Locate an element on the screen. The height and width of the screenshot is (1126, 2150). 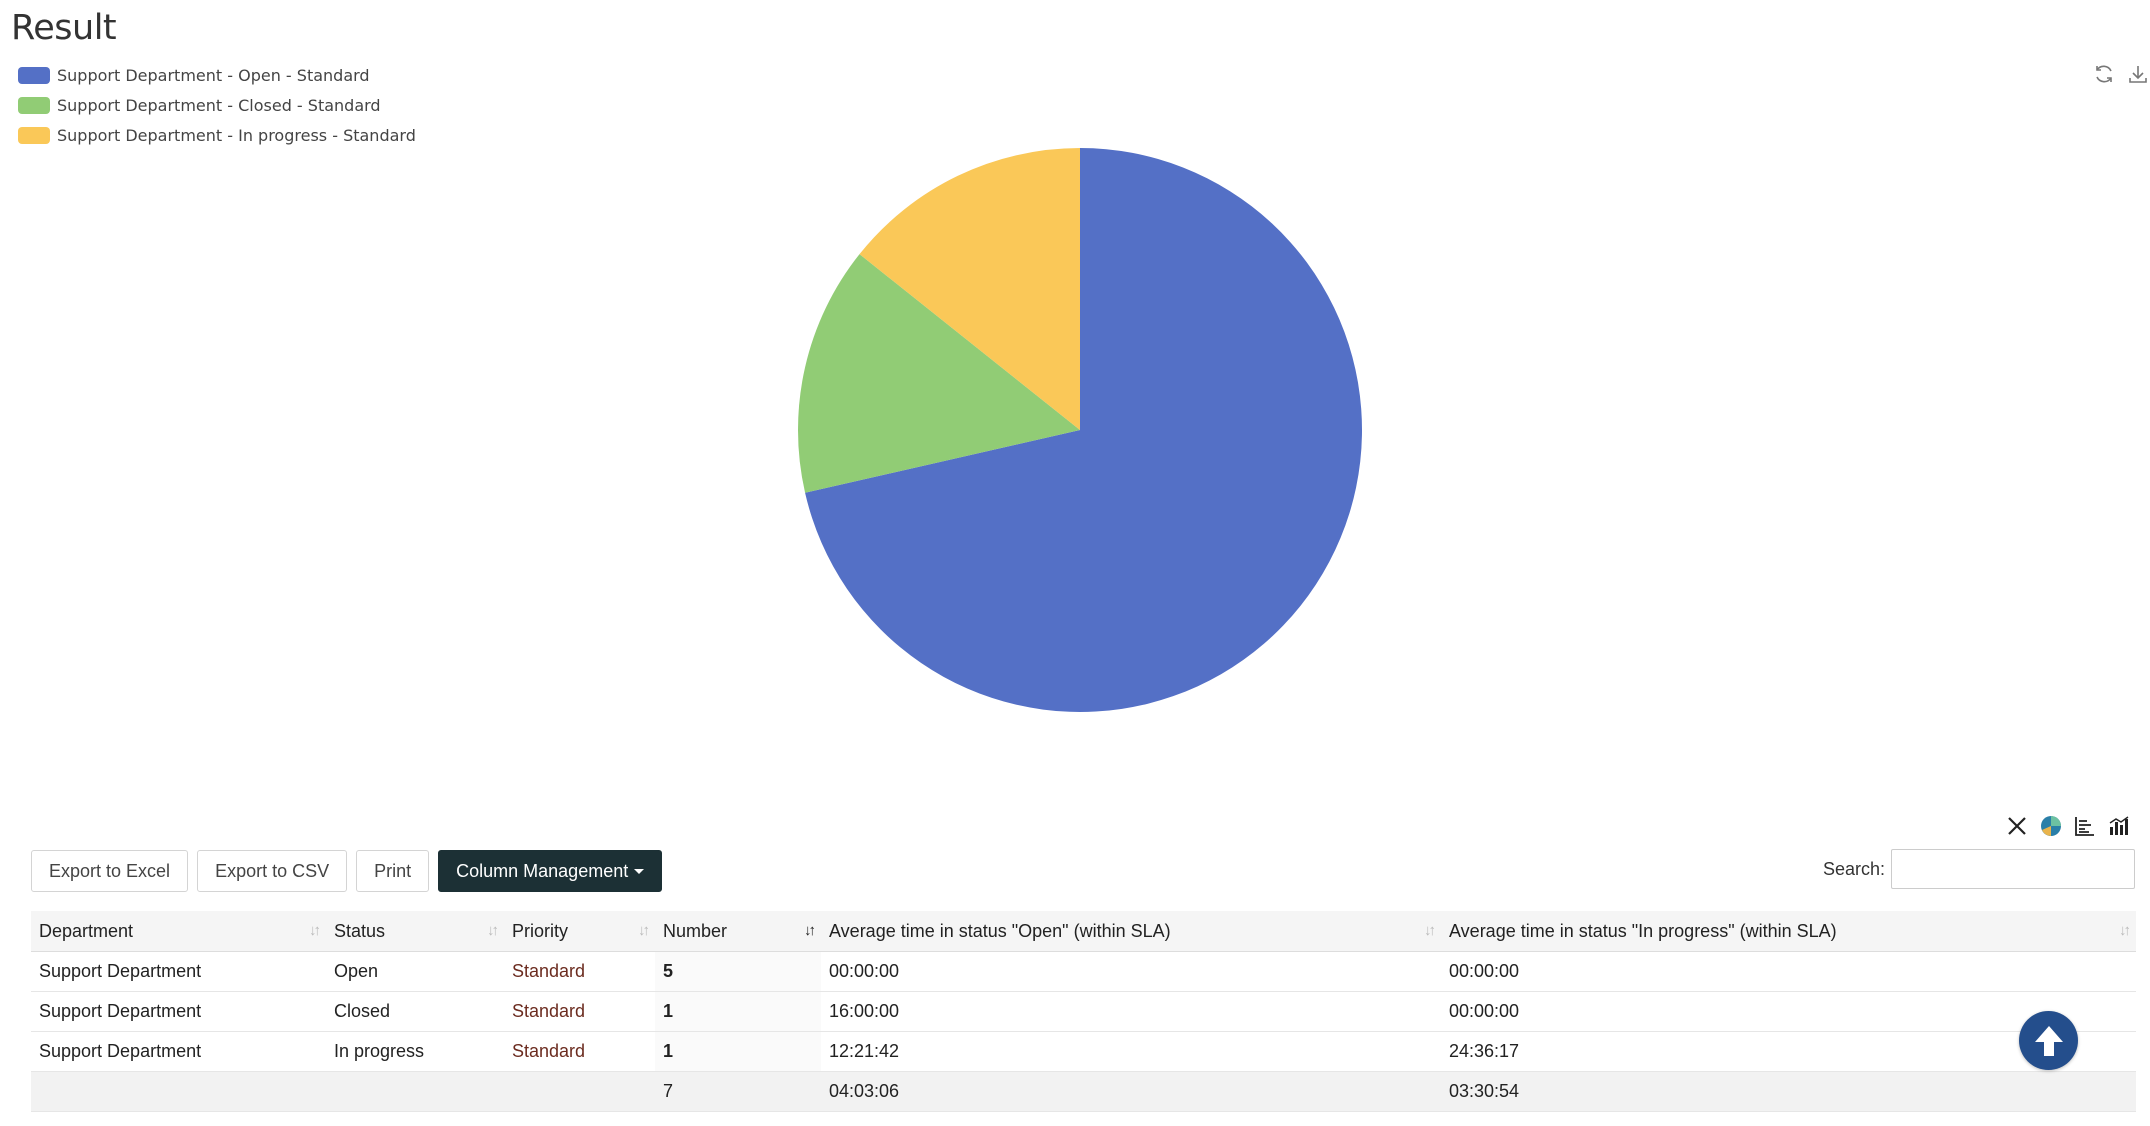
column-header-number: Number ↓↑ is located at coordinates (738, 931).